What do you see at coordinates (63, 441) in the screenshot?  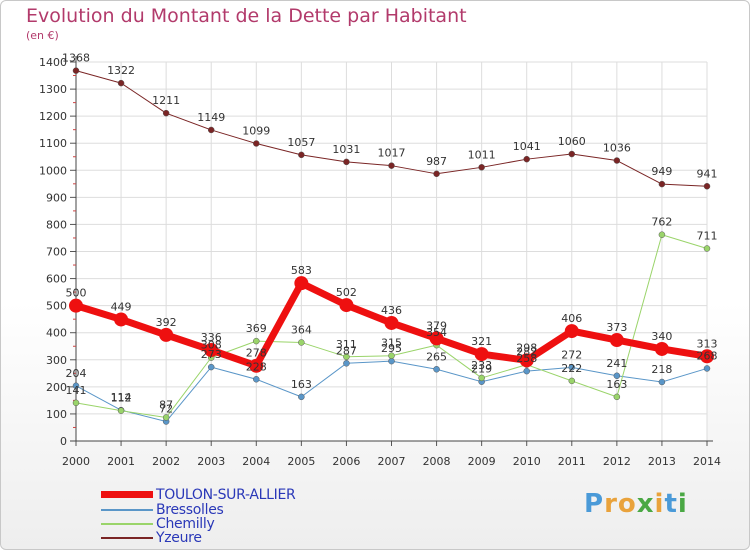 I see `y-tick-label: 0` at bounding box center [63, 441].